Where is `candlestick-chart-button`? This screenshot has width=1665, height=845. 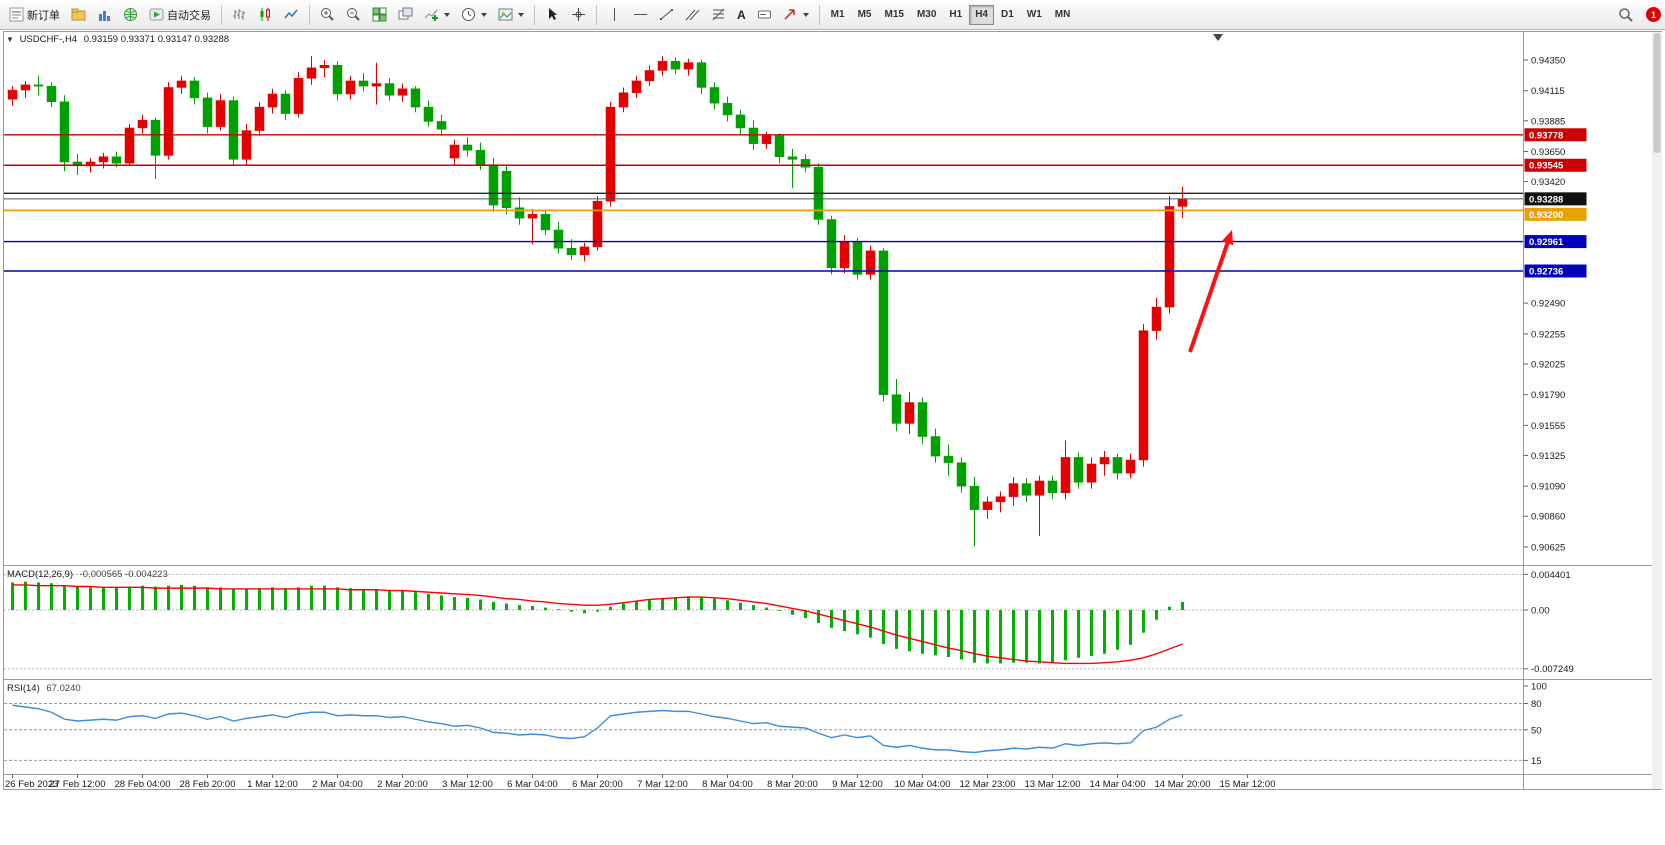
candlestick-chart-button is located at coordinates (265, 15).